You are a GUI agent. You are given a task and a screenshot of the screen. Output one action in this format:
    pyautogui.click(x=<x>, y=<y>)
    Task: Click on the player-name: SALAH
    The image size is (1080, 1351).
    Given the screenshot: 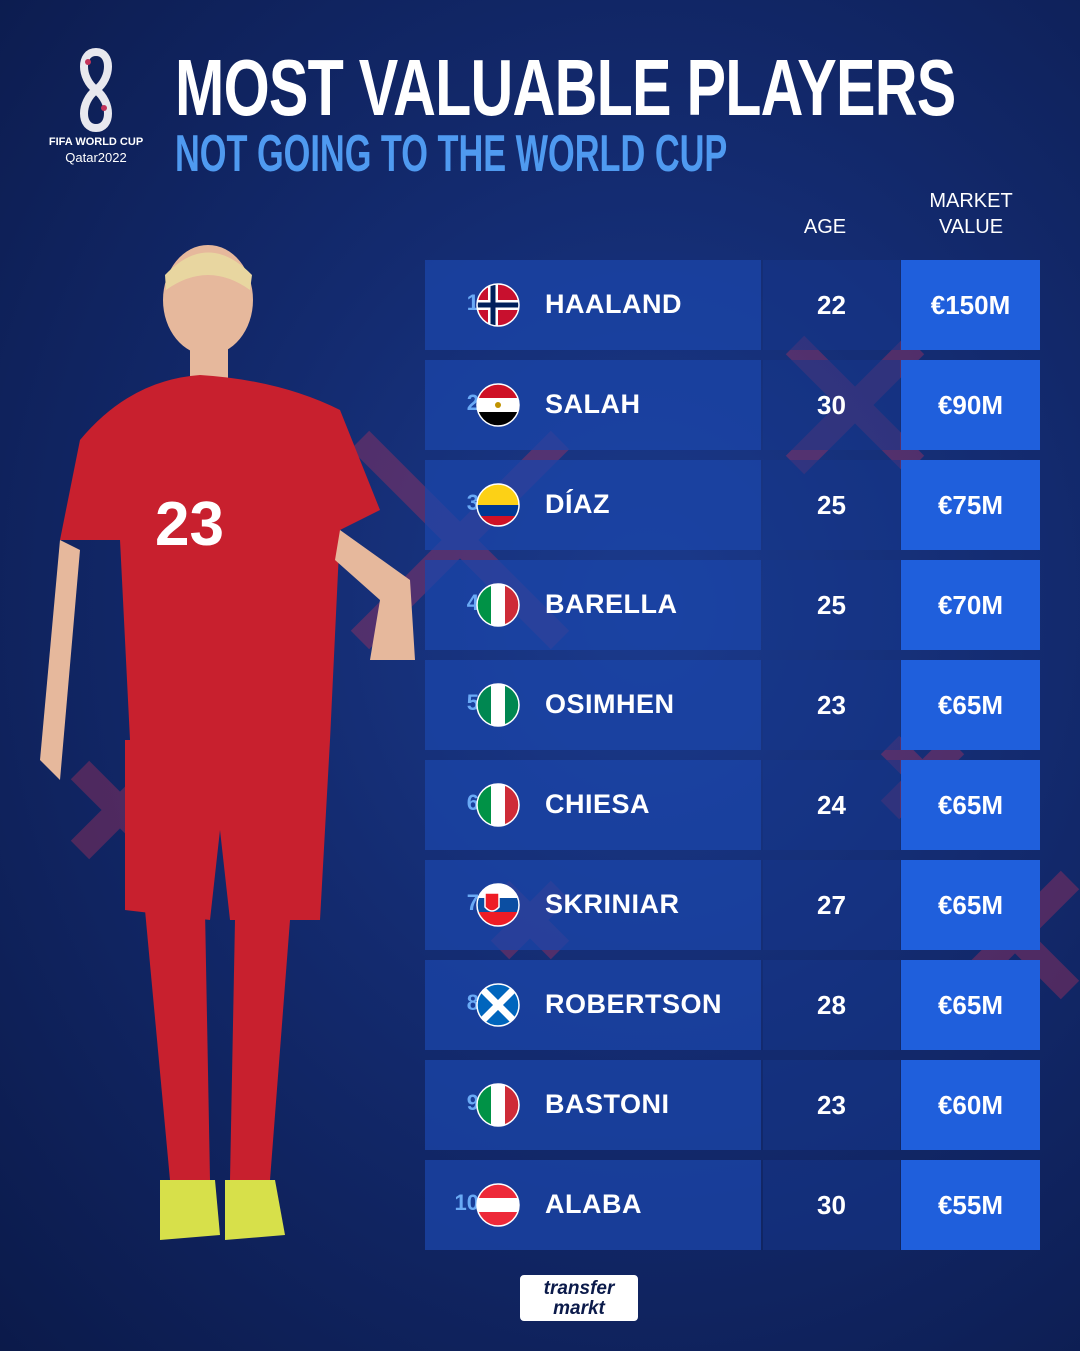 What is the action you would take?
    pyautogui.click(x=593, y=404)
    